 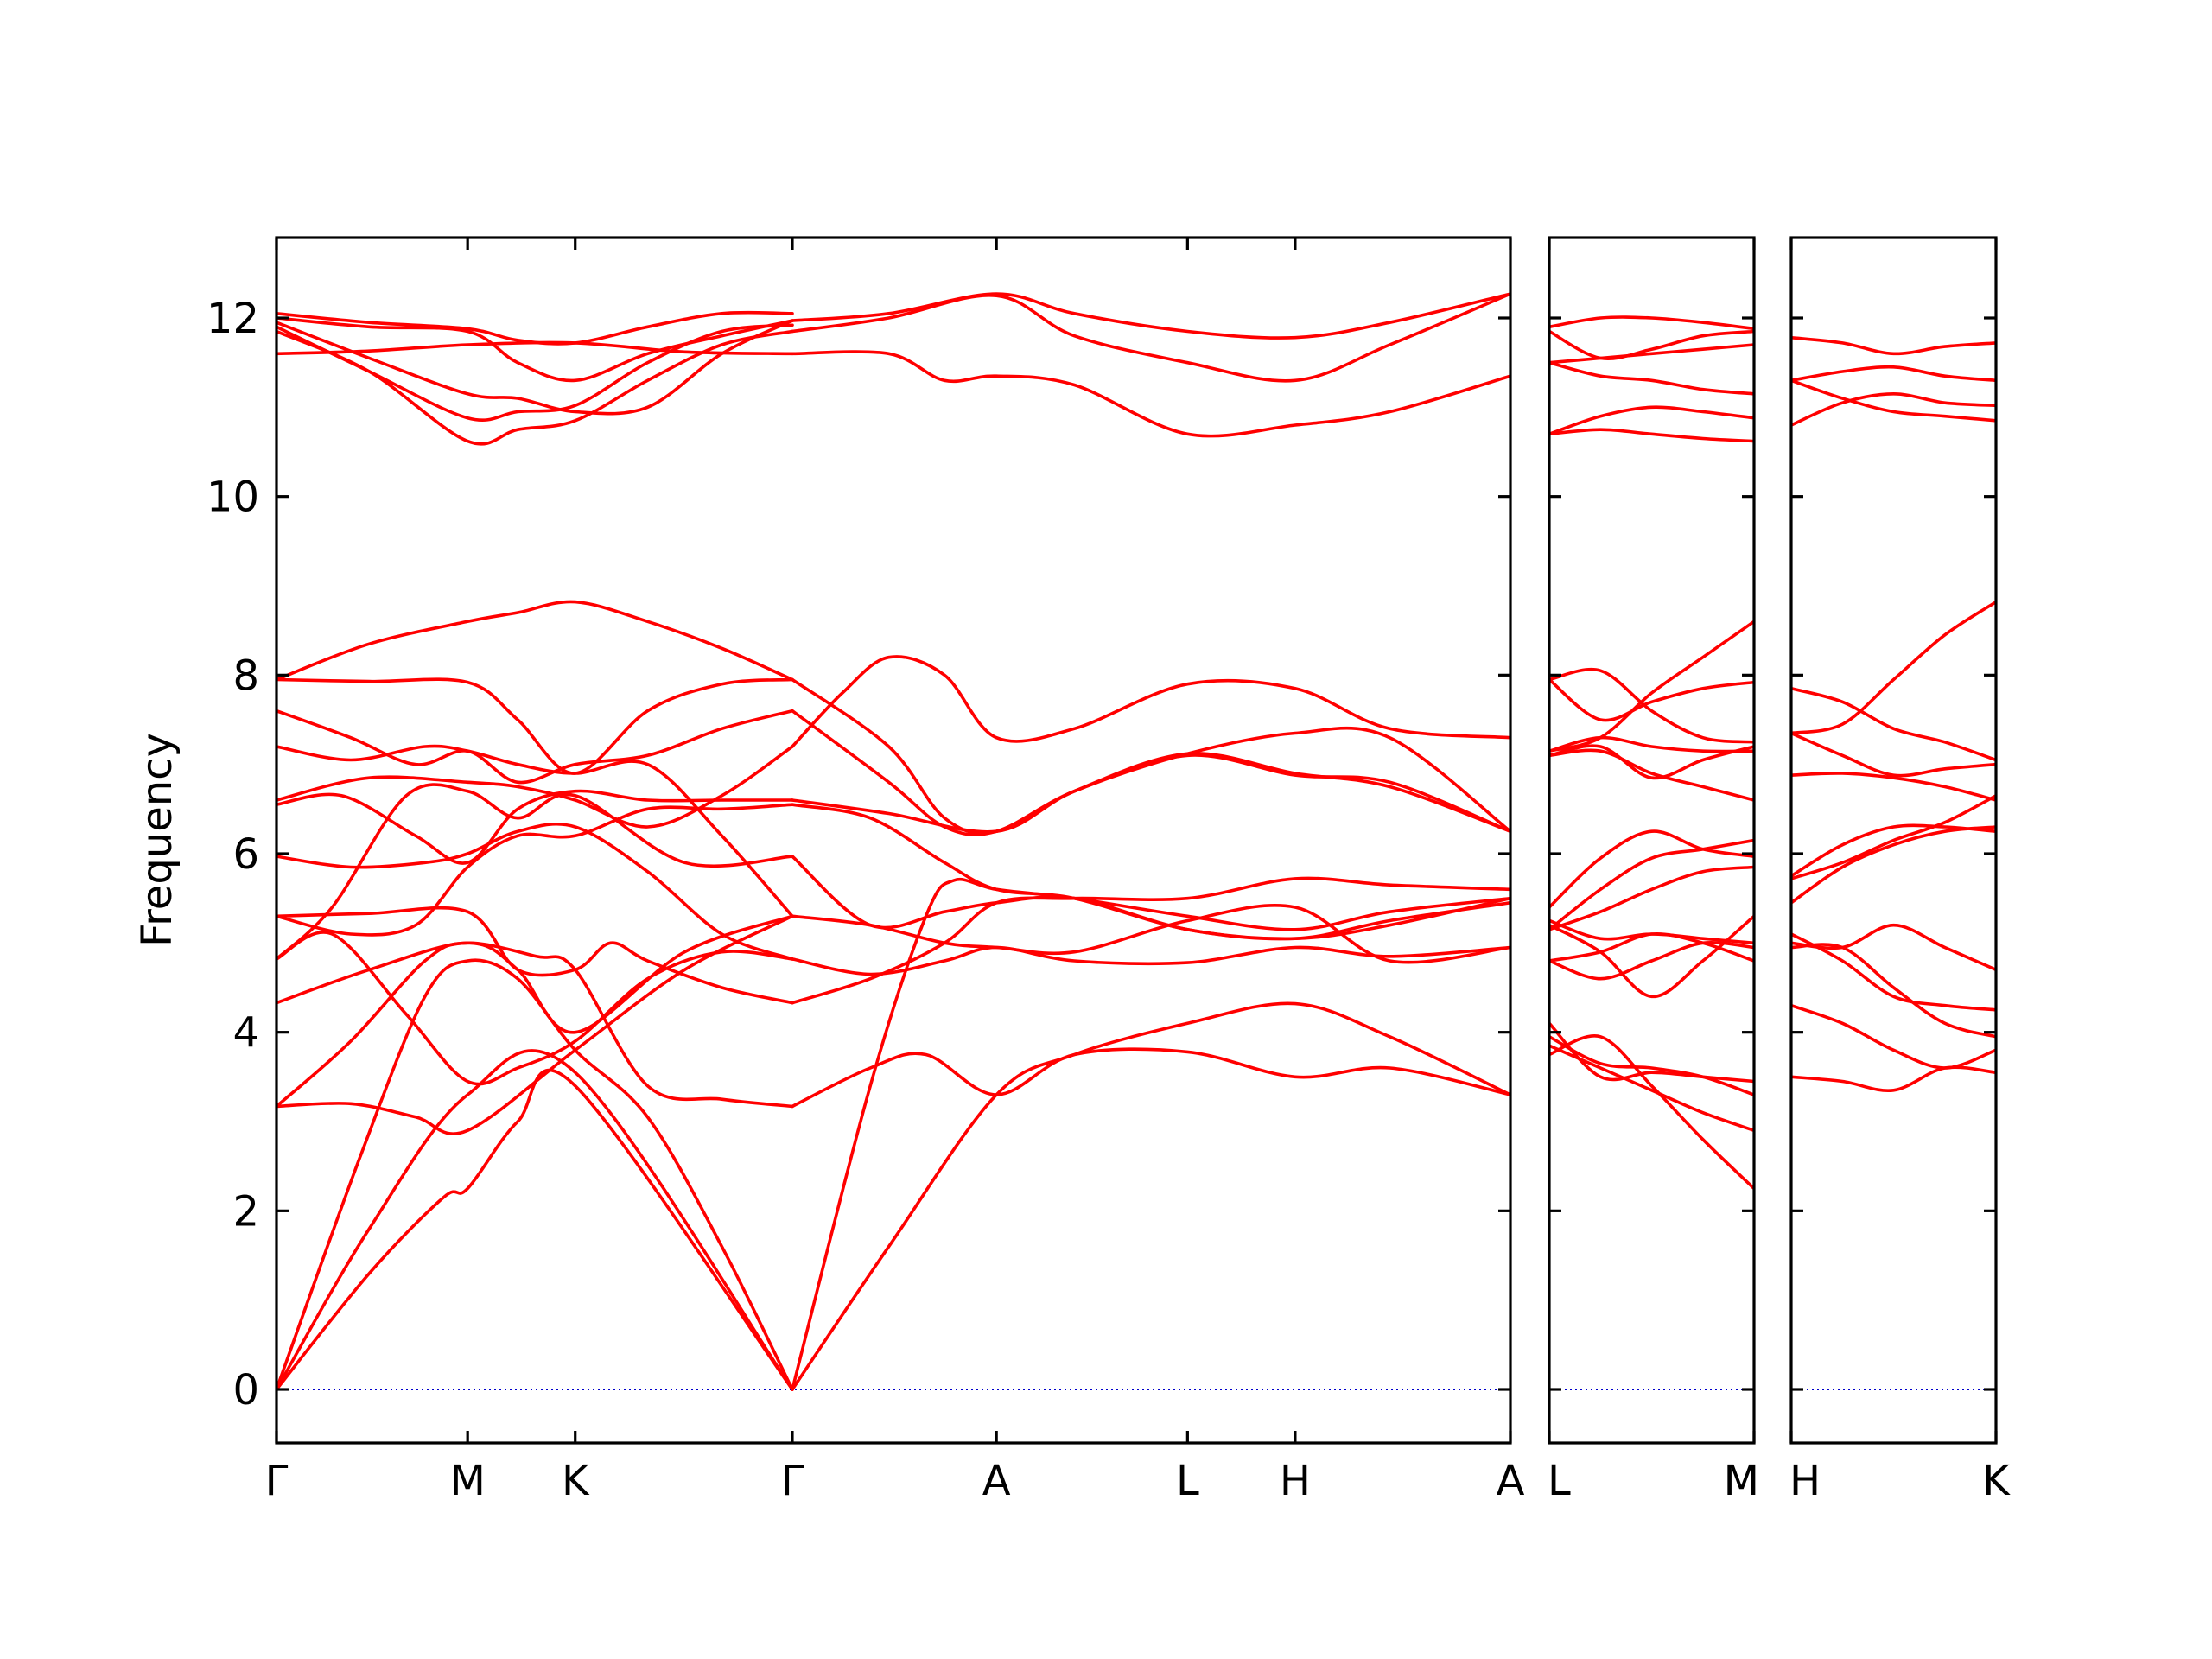 What do you see at coordinates (245, 676) in the screenshot?
I see `y-tick-label: 8` at bounding box center [245, 676].